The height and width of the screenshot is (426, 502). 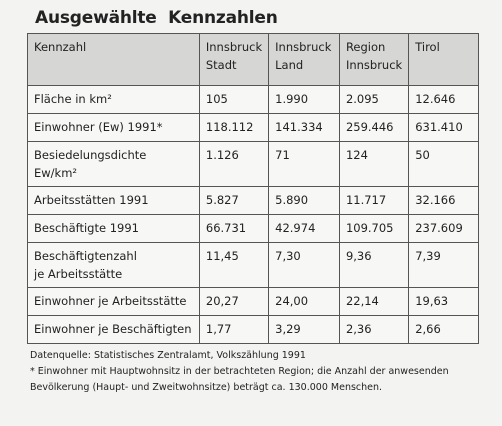 What do you see at coordinates (113, 329) in the screenshot?
I see `row-label: Einwohner je Beschäftigten` at bounding box center [113, 329].